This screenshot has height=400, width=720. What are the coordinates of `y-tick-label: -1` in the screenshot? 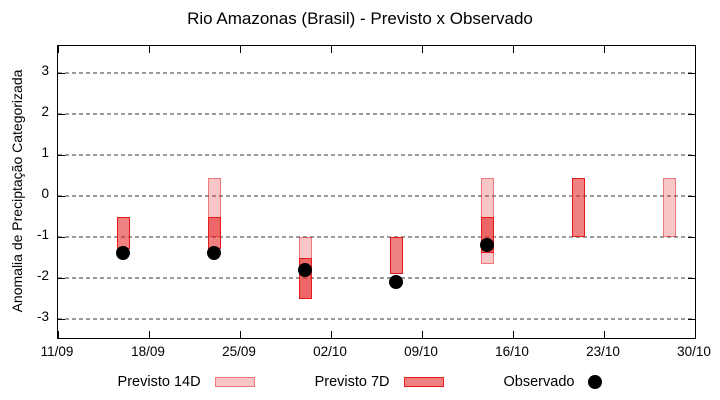 It's located at (42, 234).